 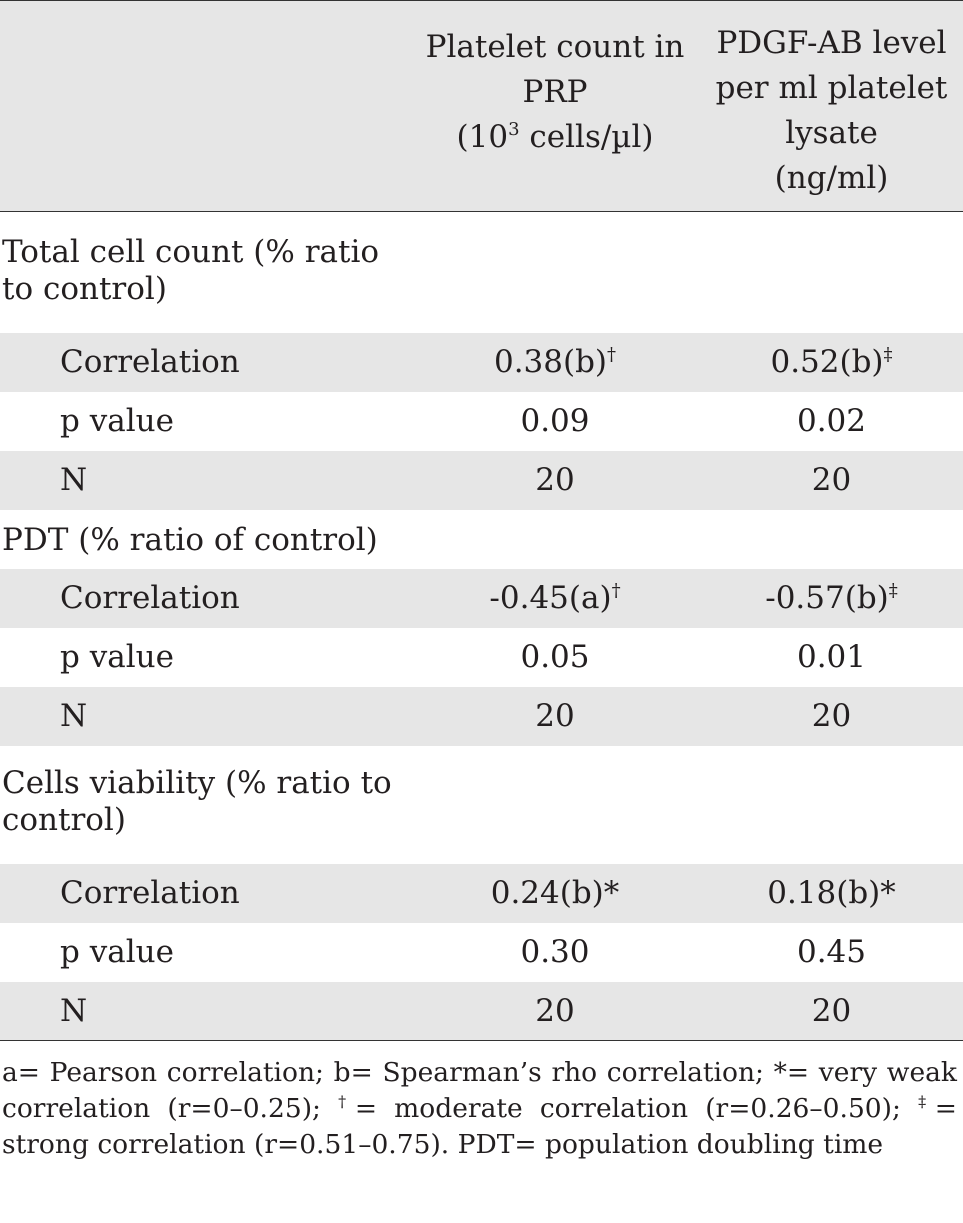 I want to click on header-col1-sup: 3, so click(x=514, y=129).